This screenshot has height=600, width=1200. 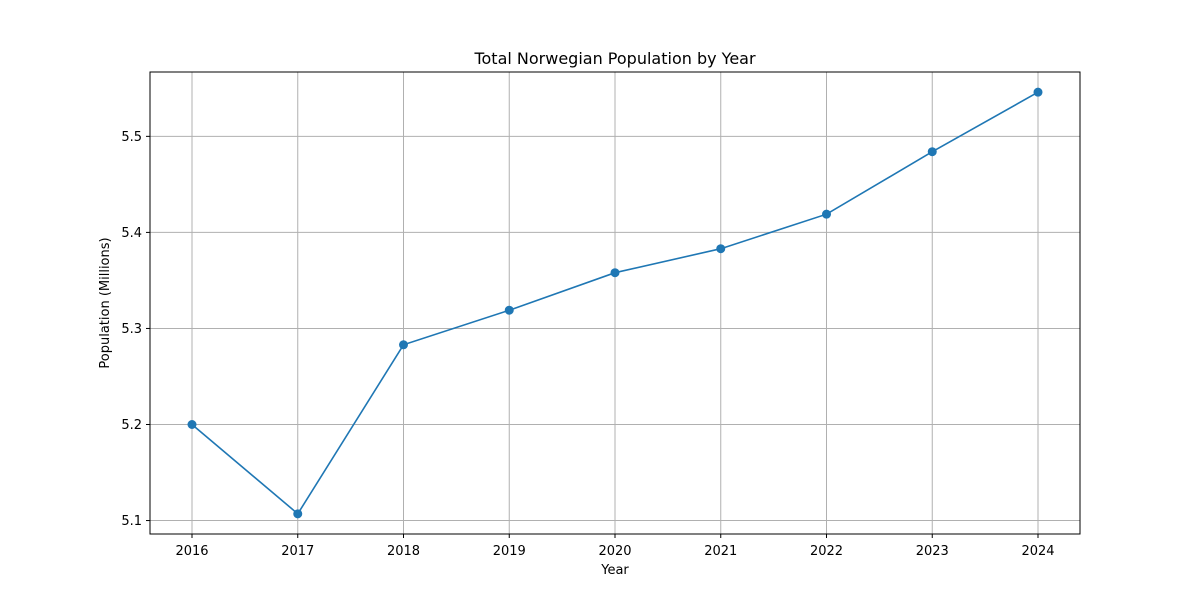 I want to click on chart-title: Total Norwegian Population by Year, so click(x=614, y=58).